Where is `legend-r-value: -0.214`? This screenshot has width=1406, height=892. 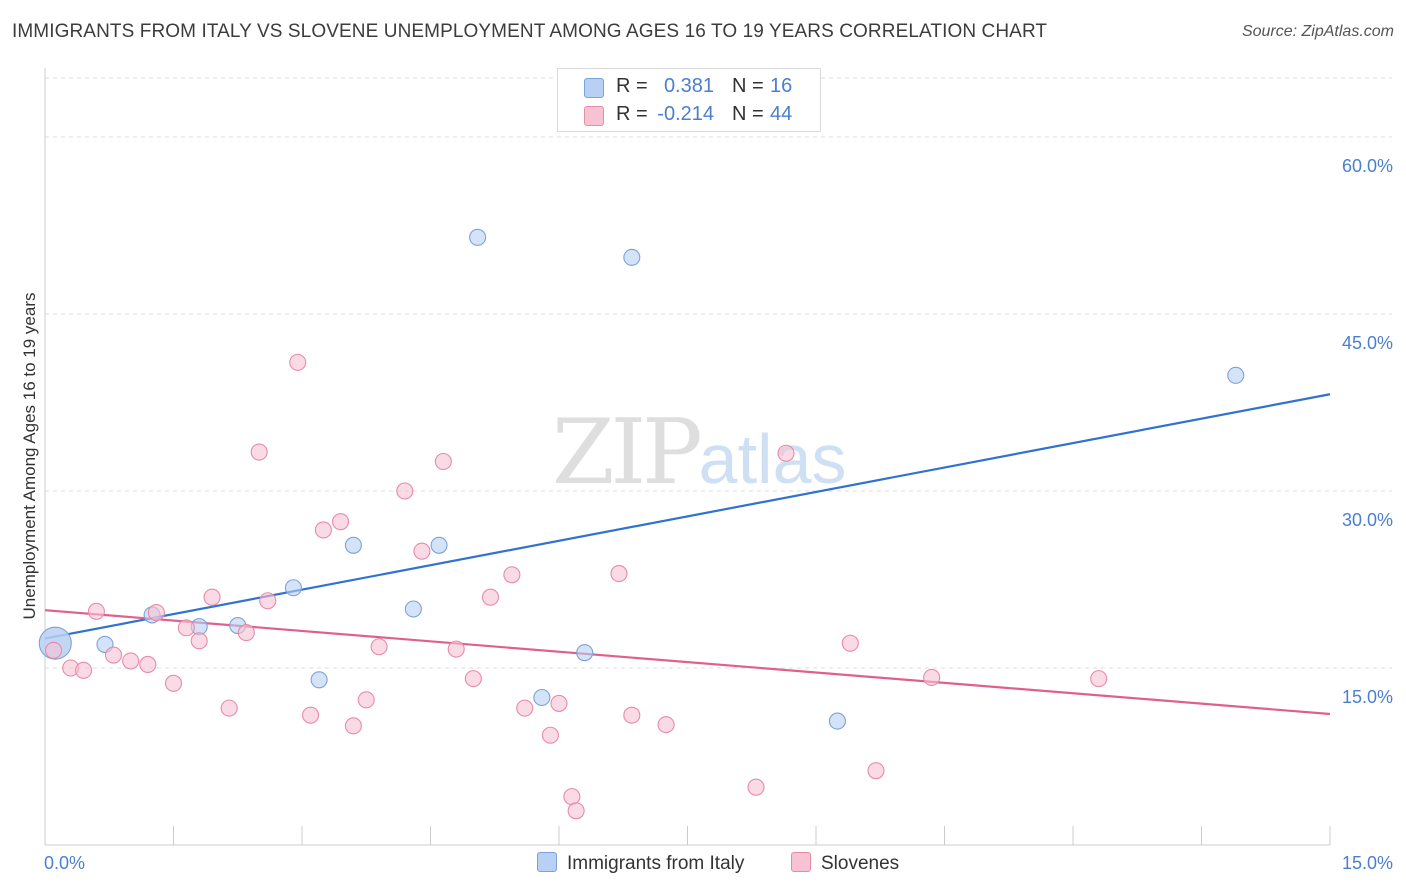 legend-r-value: -0.214 is located at coordinates (685, 114).